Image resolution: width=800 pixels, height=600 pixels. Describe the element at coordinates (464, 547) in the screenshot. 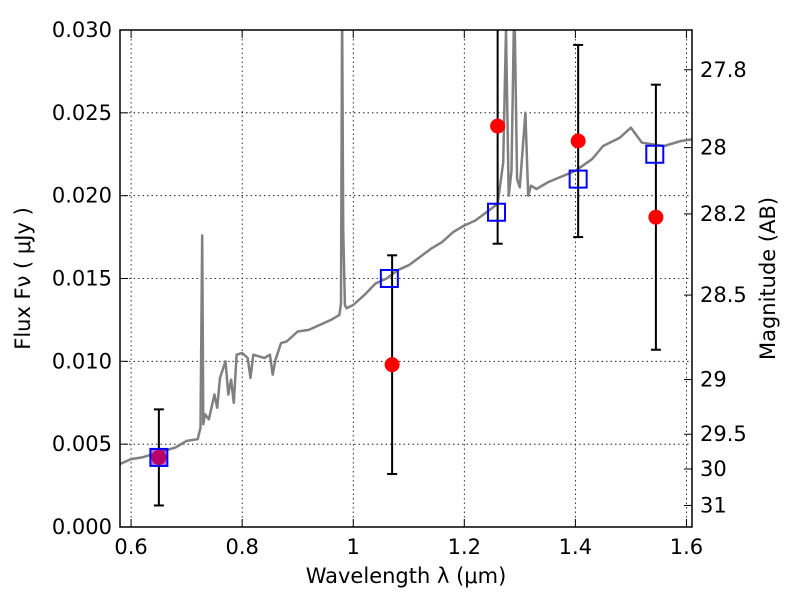

I see `x-tick-label: 1.2` at that location.